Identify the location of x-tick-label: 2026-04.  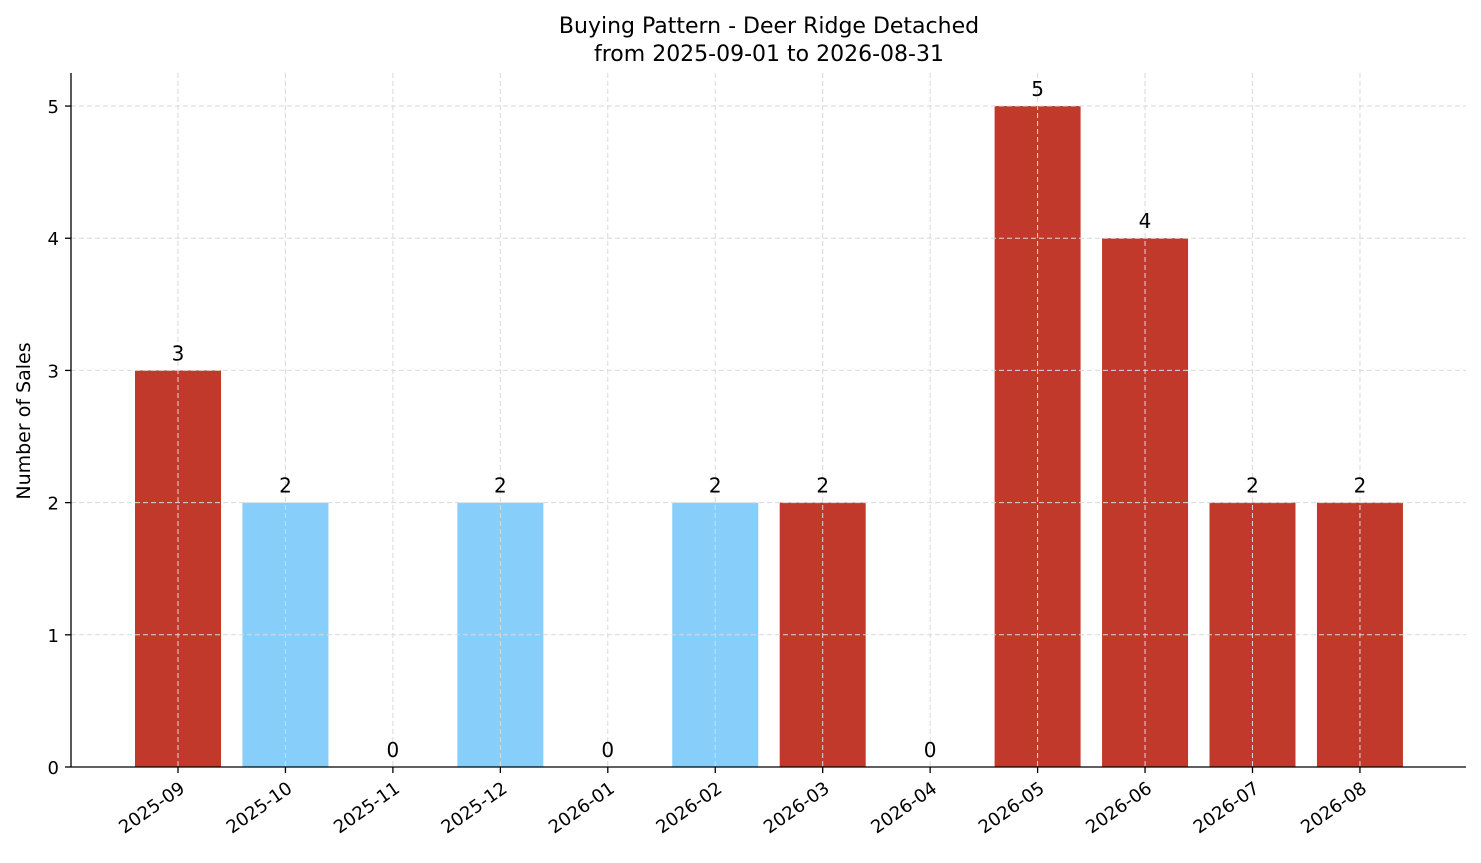
(904, 808).